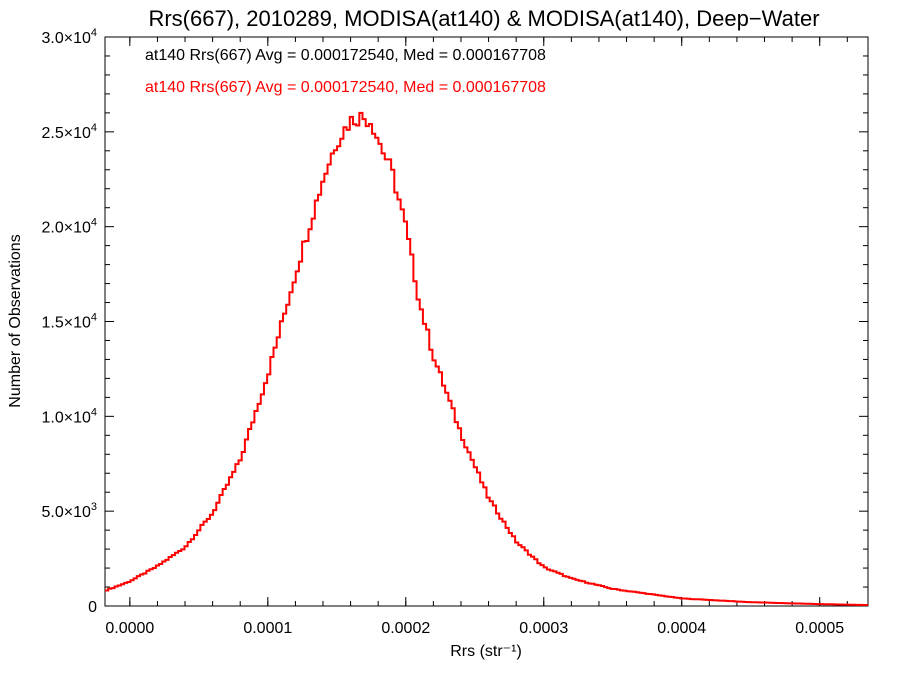 The height and width of the screenshot is (675, 900). I want to click on y-tick-label: 3.0×10⁴, so click(69, 37).